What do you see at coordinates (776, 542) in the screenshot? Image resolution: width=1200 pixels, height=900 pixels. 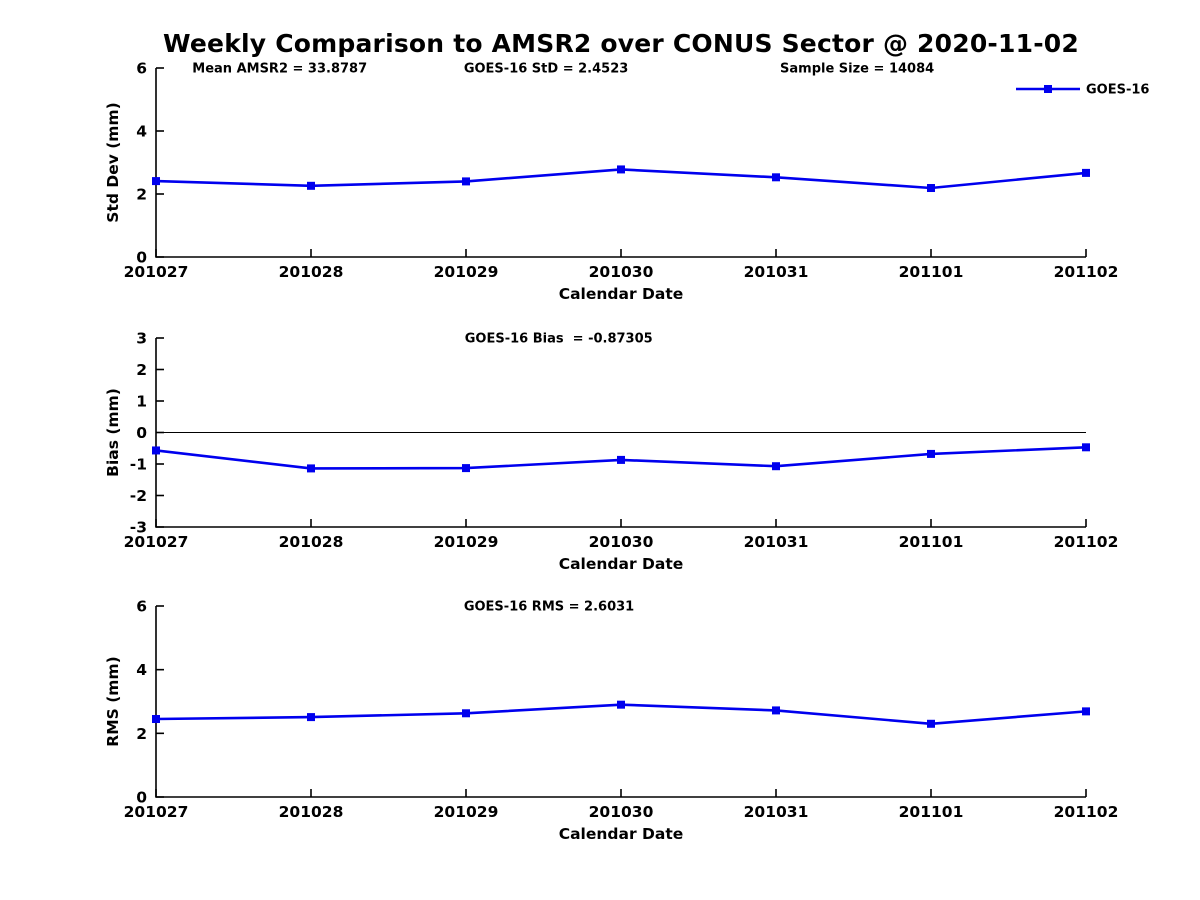 I see `bias-x-tick-label: 201031` at bounding box center [776, 542].